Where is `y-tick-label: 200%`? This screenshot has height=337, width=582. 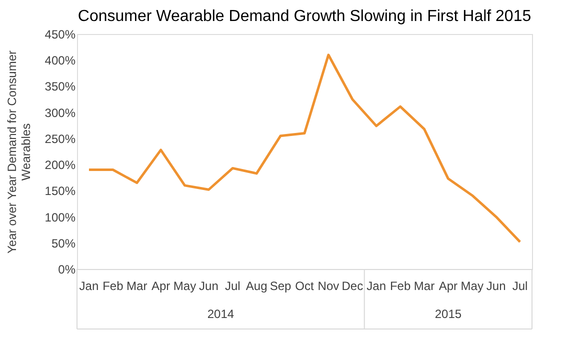 y-tick-label: 200% is located at coordinates (60, 165).